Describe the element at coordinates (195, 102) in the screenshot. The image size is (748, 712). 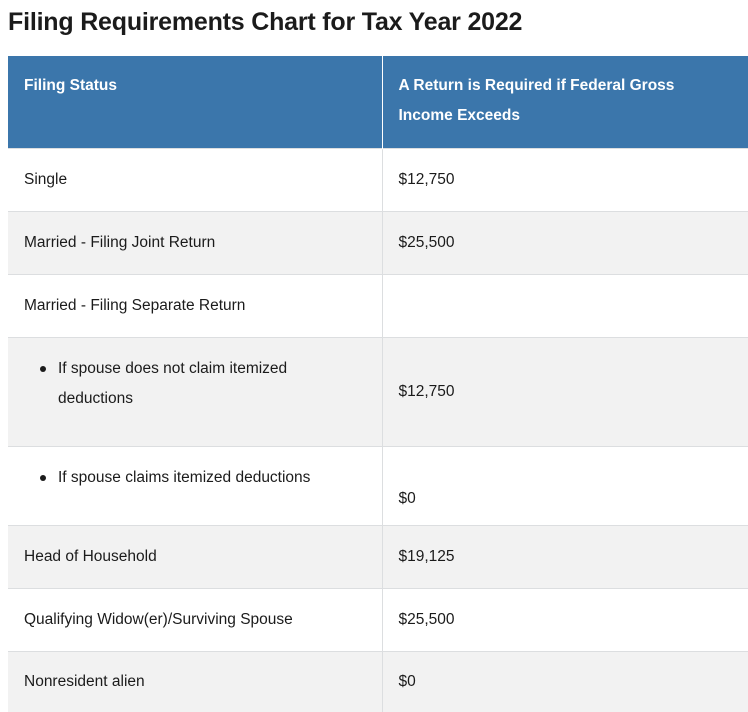
I see `header-filing-status: Filing Status` at that location.